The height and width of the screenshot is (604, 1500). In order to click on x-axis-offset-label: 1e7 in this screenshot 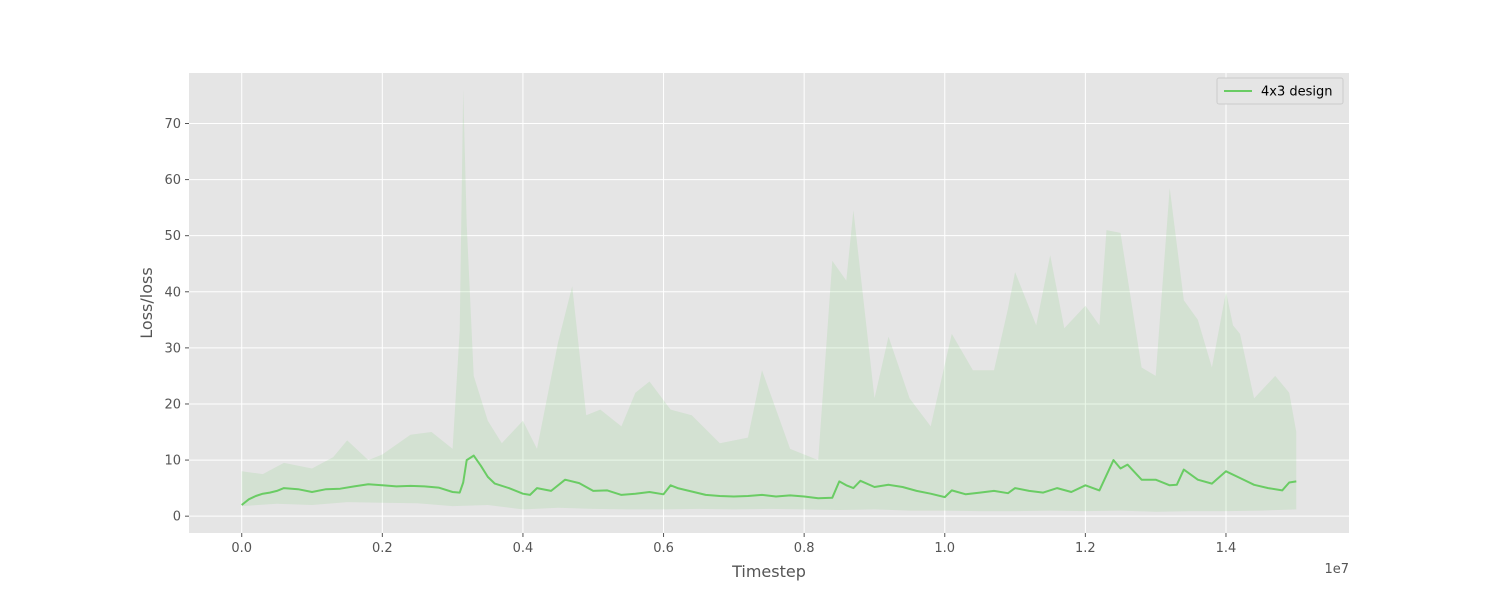, I will do `click(1336, 569)`.